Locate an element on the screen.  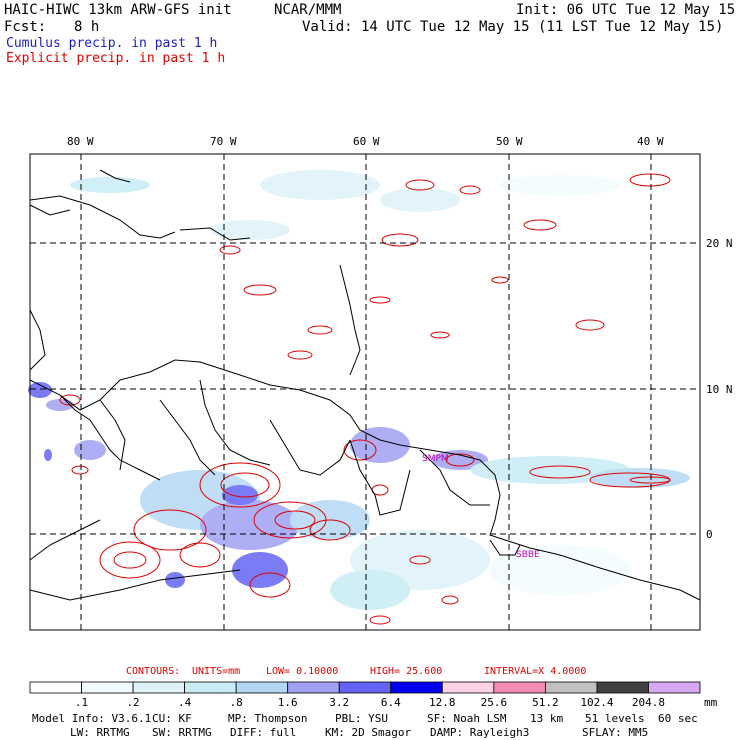
model-info-levels: 51 levels is located at coordinates (615, 718).